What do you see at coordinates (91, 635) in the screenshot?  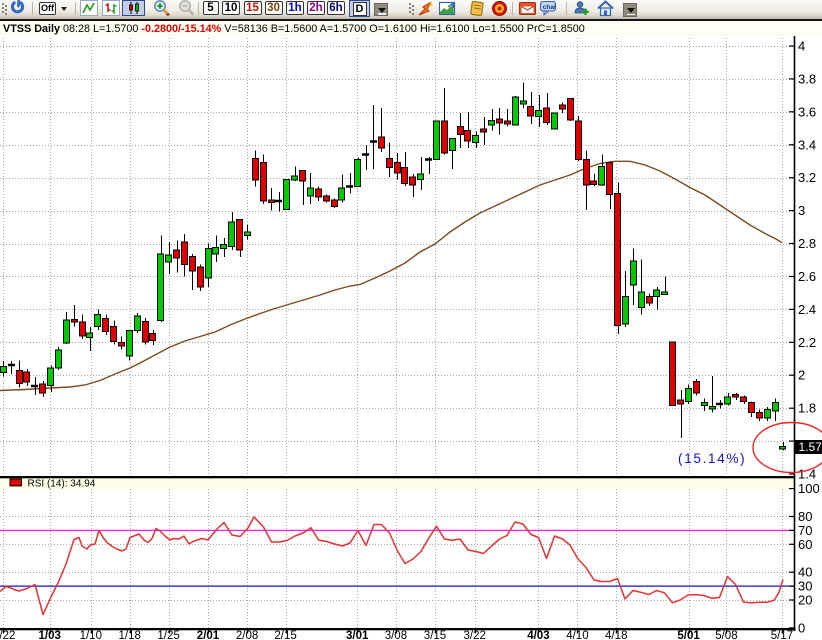 I see `svg-text: 1/10` at bounding box center [91, 635].